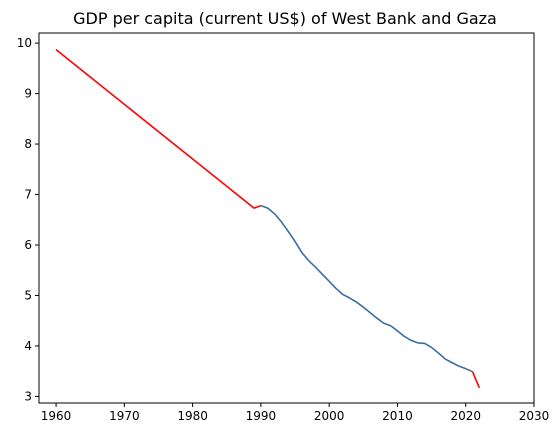 The image size is (560, 435). What do you see at coordinates (28, 144) in the screenshot?
I see `y-tick-label: 8` at bounding box center [28, 144].